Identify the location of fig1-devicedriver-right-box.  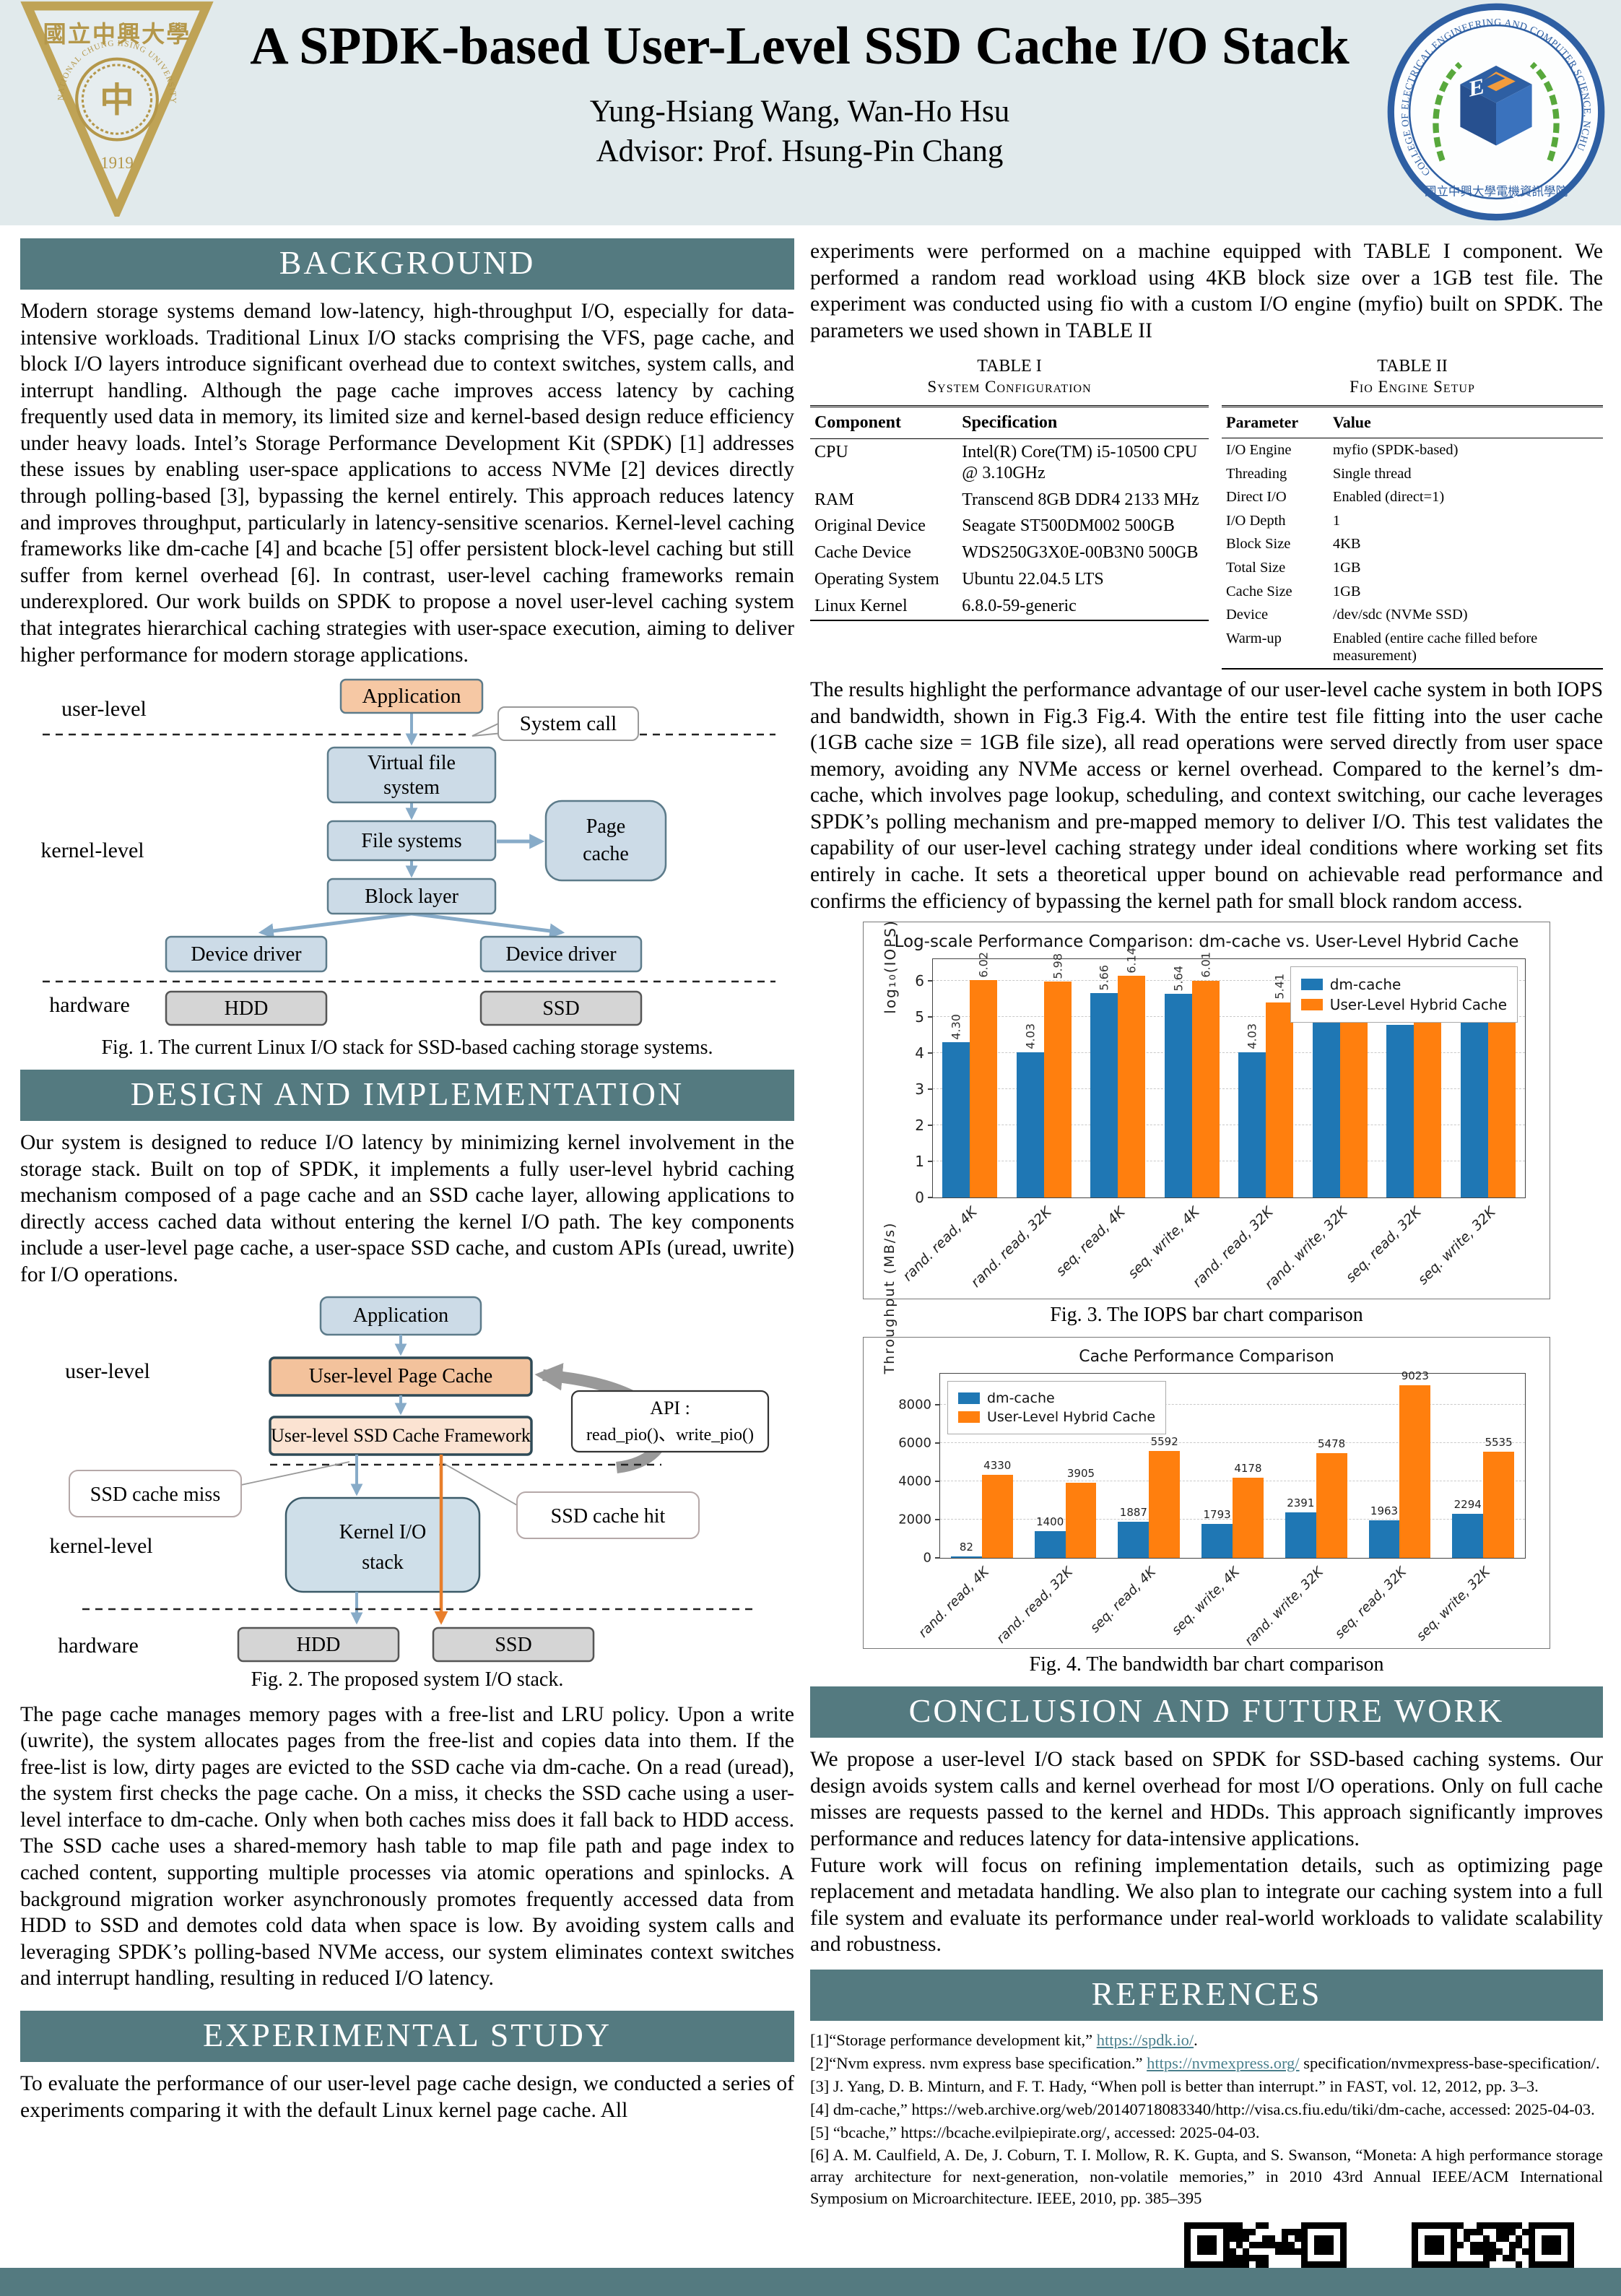
(561, 954).